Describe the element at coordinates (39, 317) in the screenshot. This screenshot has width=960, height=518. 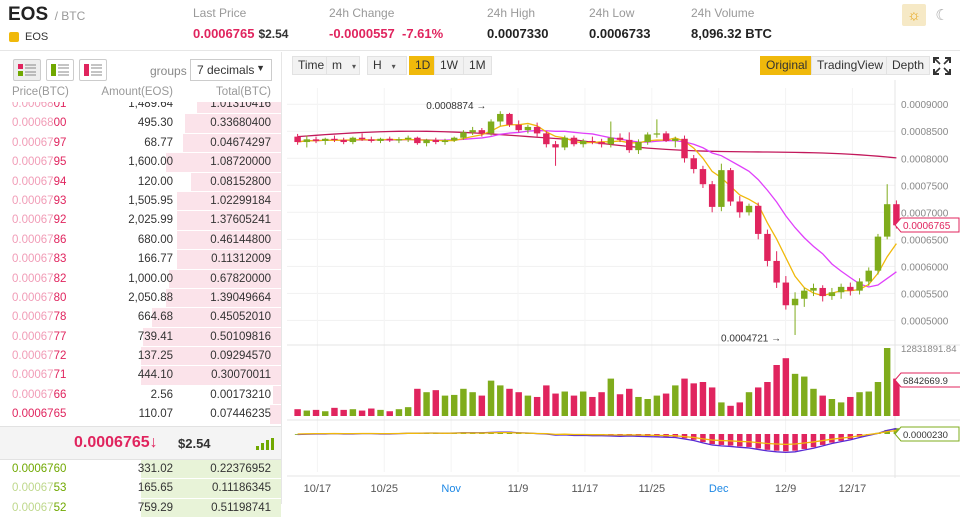
I see `row-price: 0.0006778` at that location.